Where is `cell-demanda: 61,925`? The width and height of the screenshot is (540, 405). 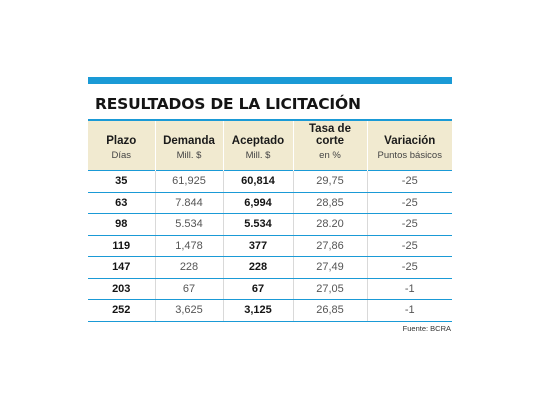
cell-demanda: 61,925 is located at coordinates (188, 181).